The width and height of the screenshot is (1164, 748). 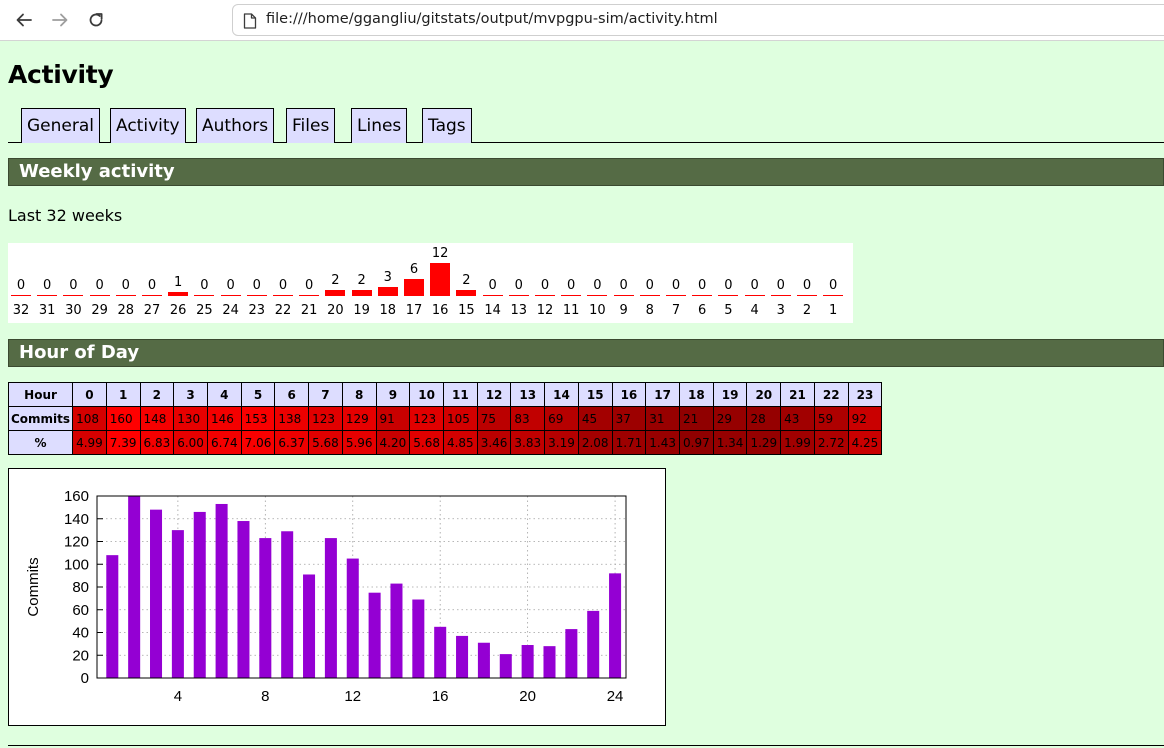 What do you see at coordinates (265, 696) in the screenshot?
I see `x-tick-label: 8` at bounding box center [265, 696].